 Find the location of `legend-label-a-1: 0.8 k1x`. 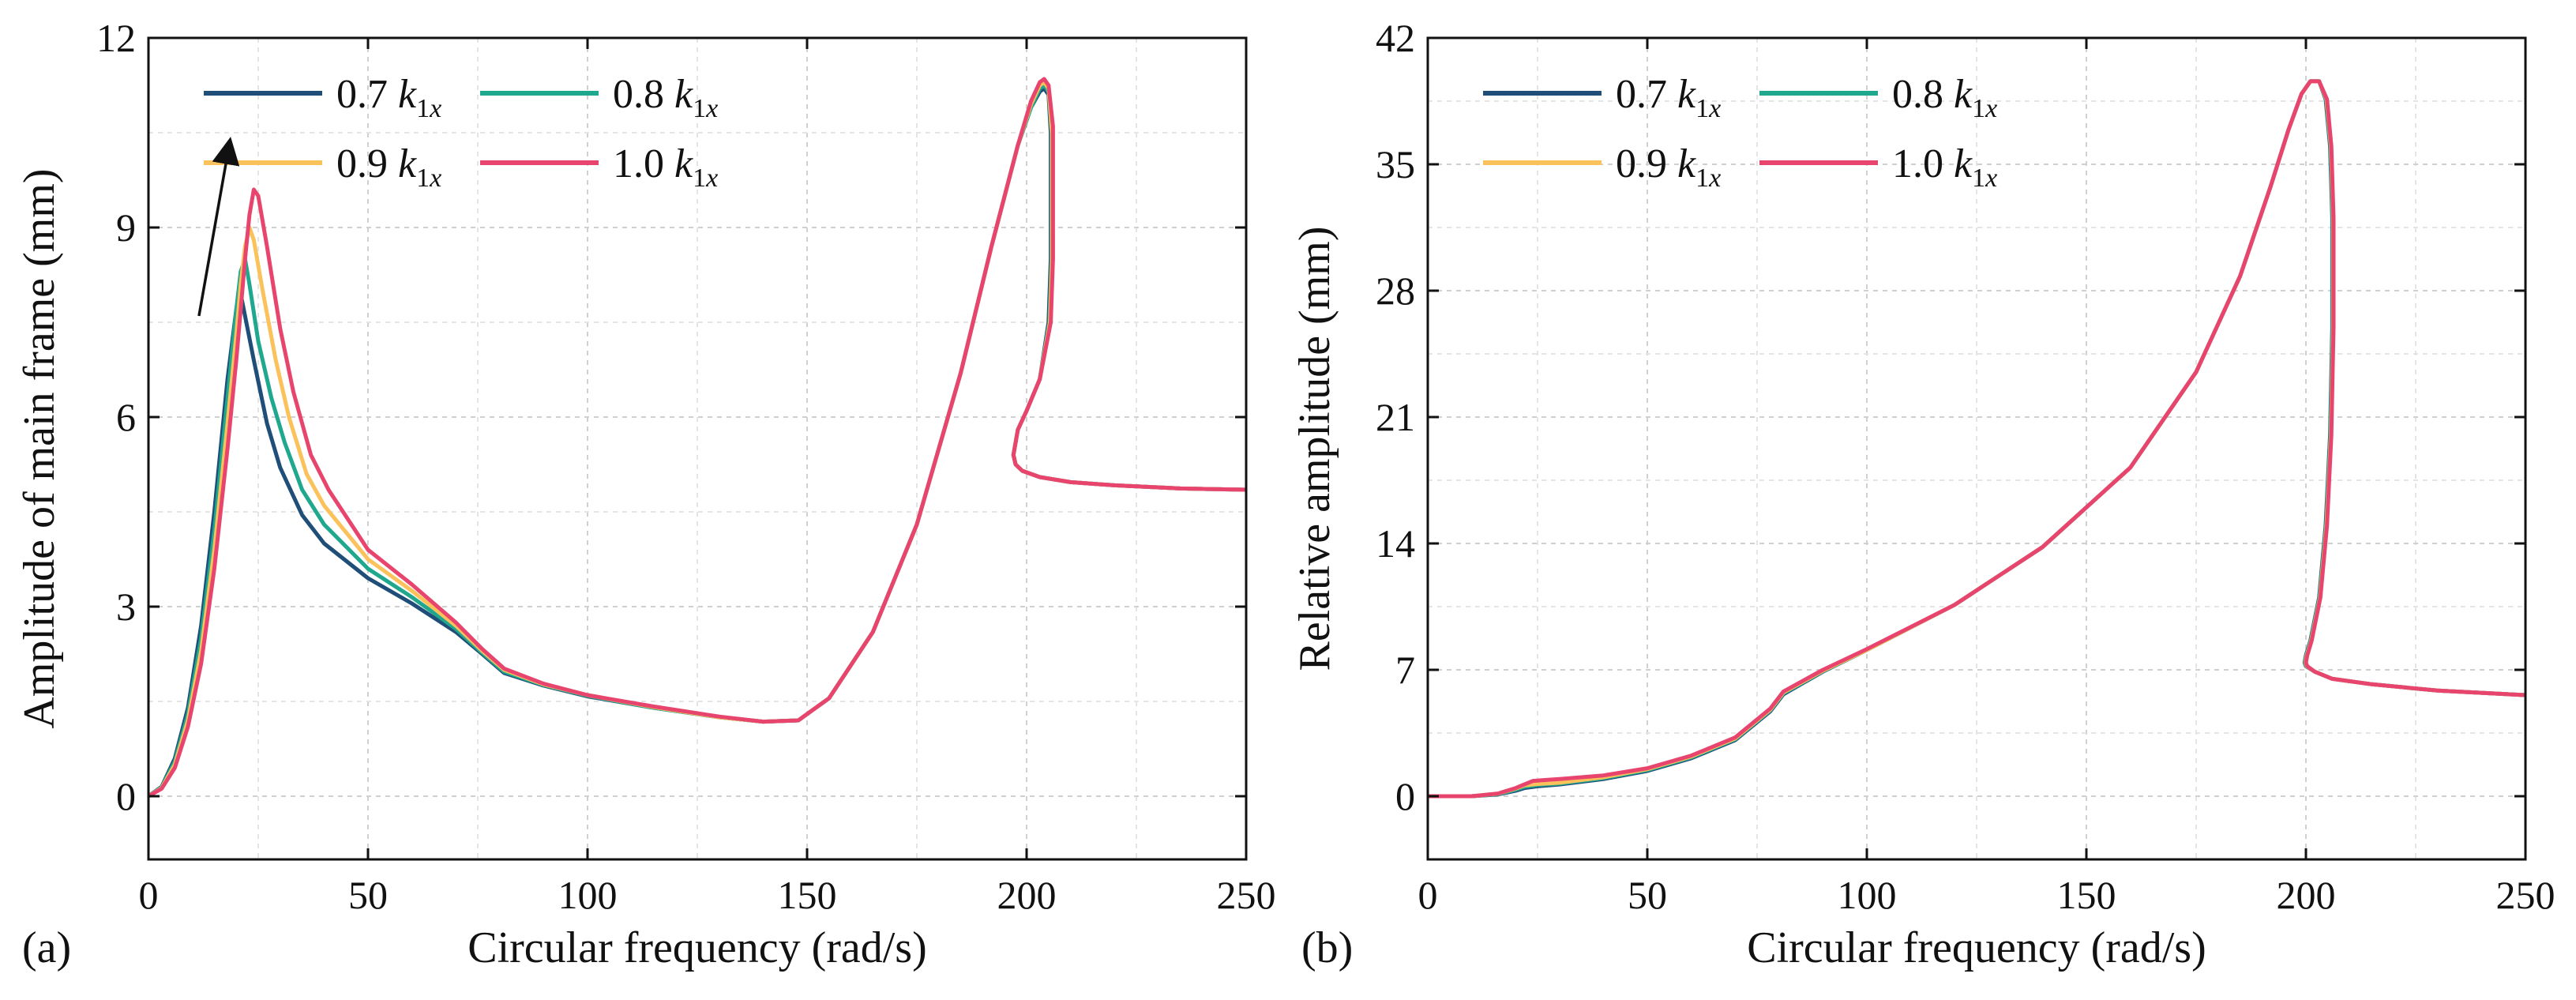

legend-label-a-1: 0.8 k1x is located at coordinates (665, 97).